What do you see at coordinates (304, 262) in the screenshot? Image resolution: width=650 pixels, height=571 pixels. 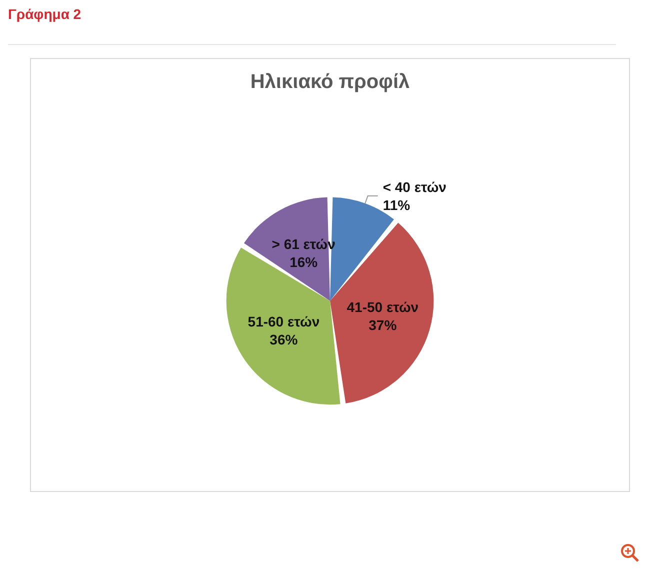 I see `data-label: 16%` at bounding box center [304, 262].